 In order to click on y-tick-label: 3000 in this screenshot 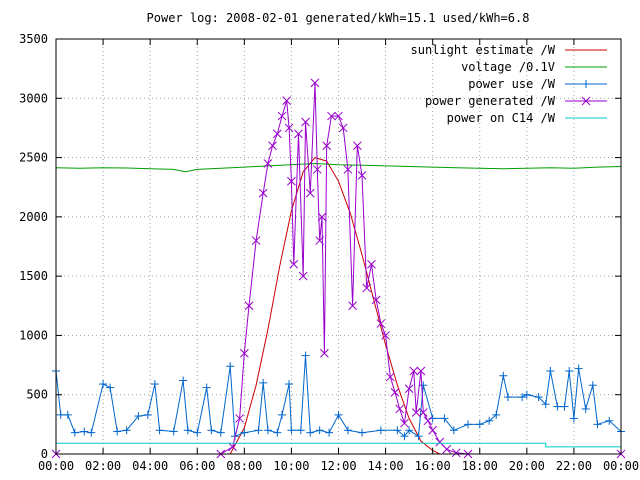, I will do `click(33, 98)`.